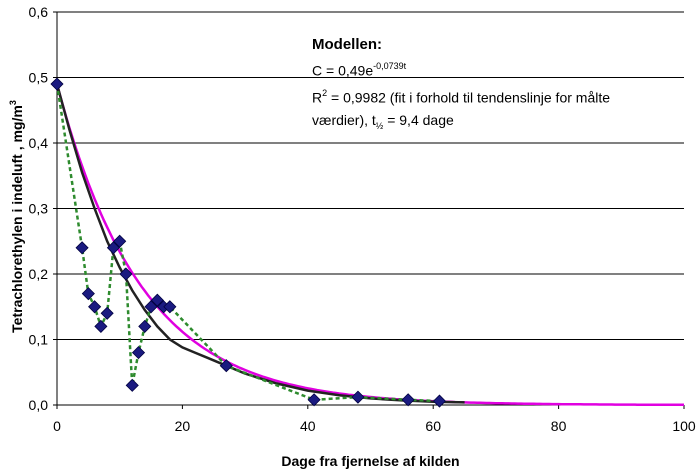  I want to click on y-axis-title-sup: 3, so click(13, 102).